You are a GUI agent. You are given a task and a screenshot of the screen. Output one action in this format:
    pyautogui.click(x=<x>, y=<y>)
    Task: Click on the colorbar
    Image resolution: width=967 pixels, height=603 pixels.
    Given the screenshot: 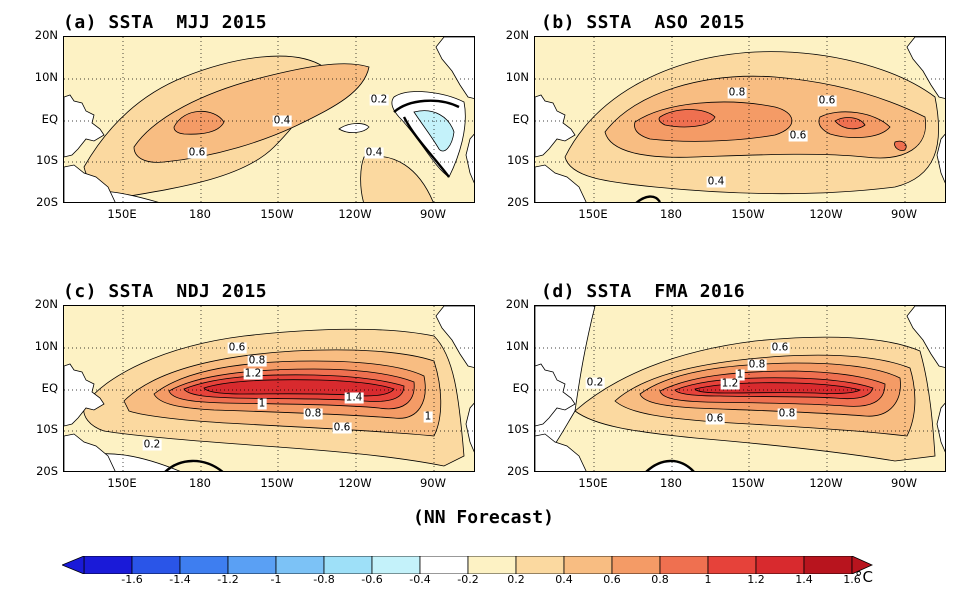 What is the action you would take?
    pyautogui.click(x=471, y=566)
    